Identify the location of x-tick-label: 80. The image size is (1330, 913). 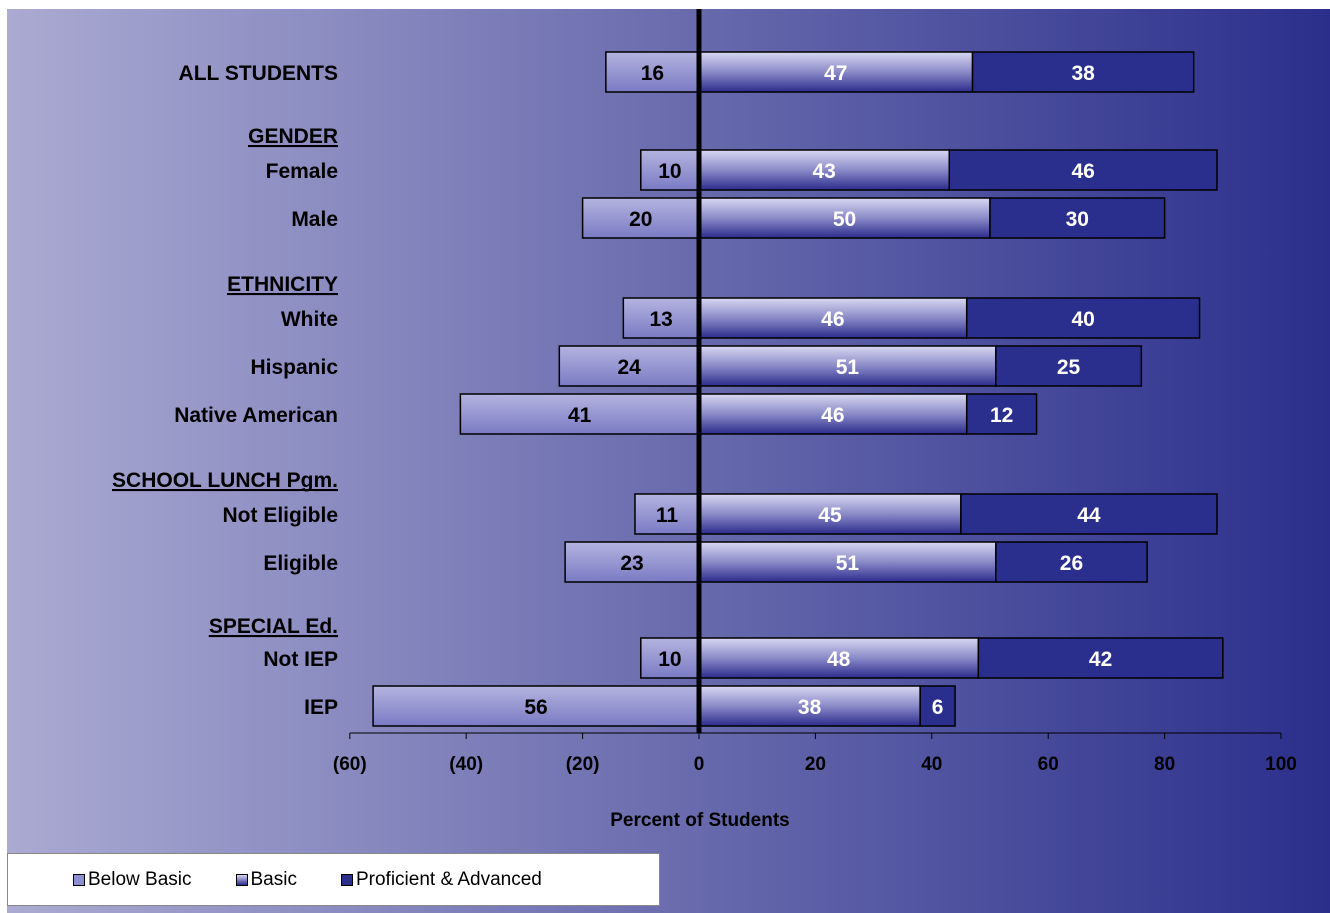
(1164, 764).